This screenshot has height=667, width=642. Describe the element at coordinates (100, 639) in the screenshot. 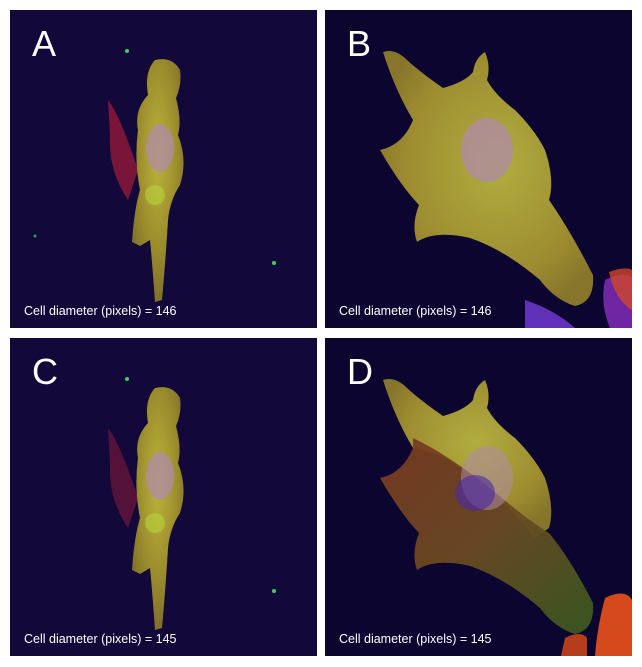

I see `panel-c-caption: Cell diameter (pixels) = 145` at that location.